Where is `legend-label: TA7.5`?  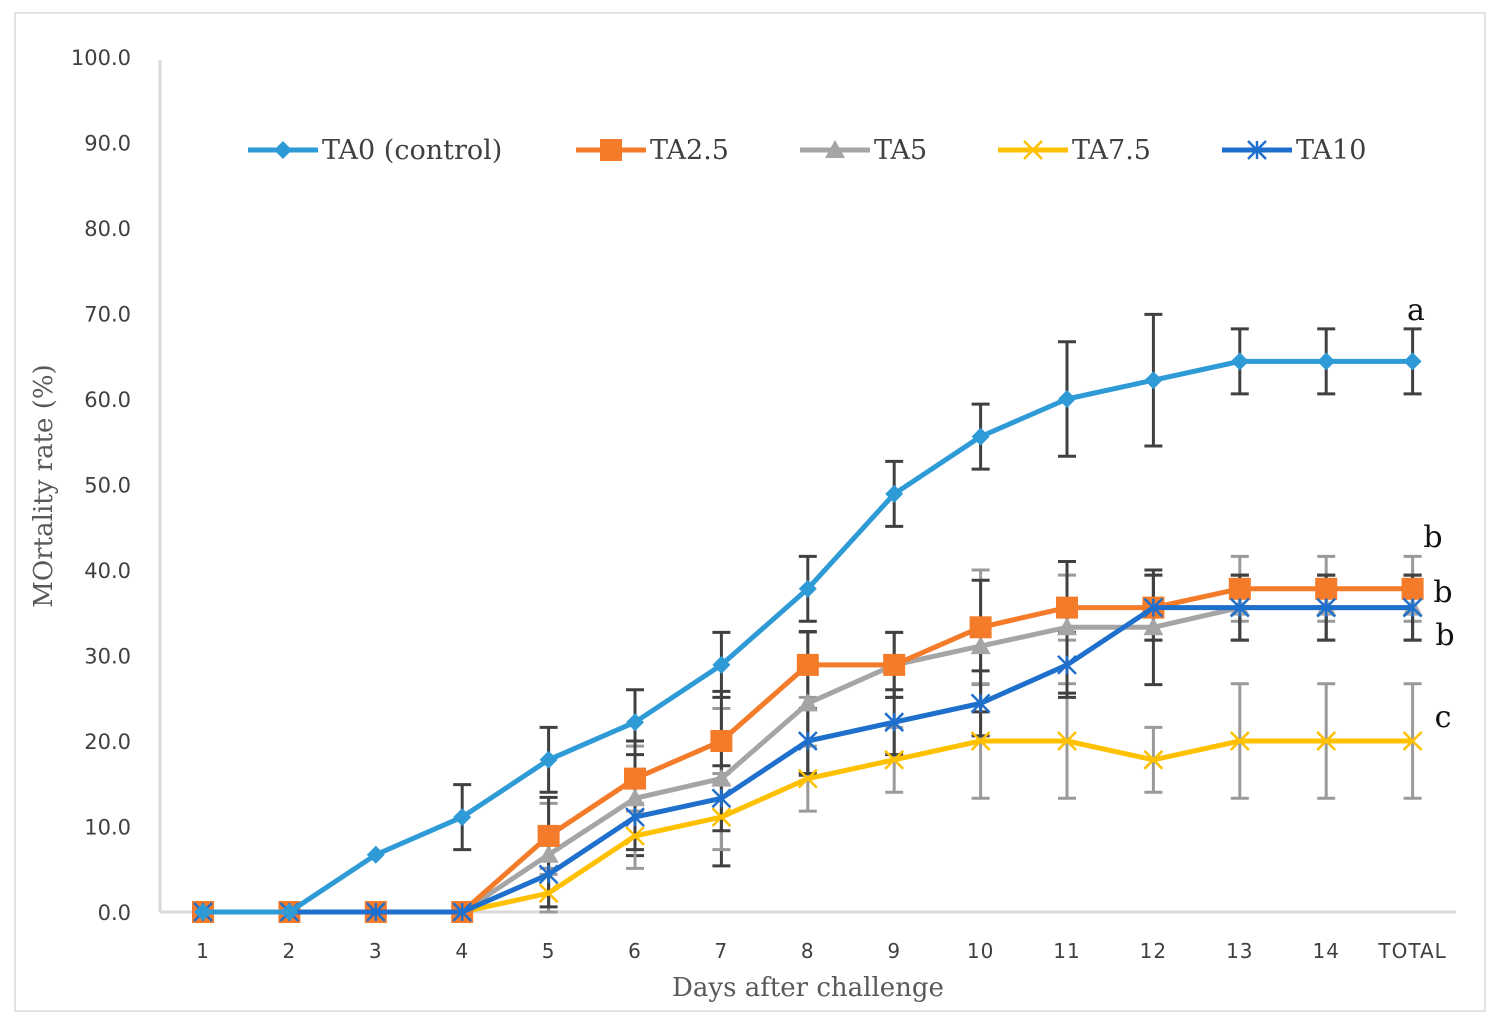 legend-label: TA7.5 is located at coordinates (1111, 150).